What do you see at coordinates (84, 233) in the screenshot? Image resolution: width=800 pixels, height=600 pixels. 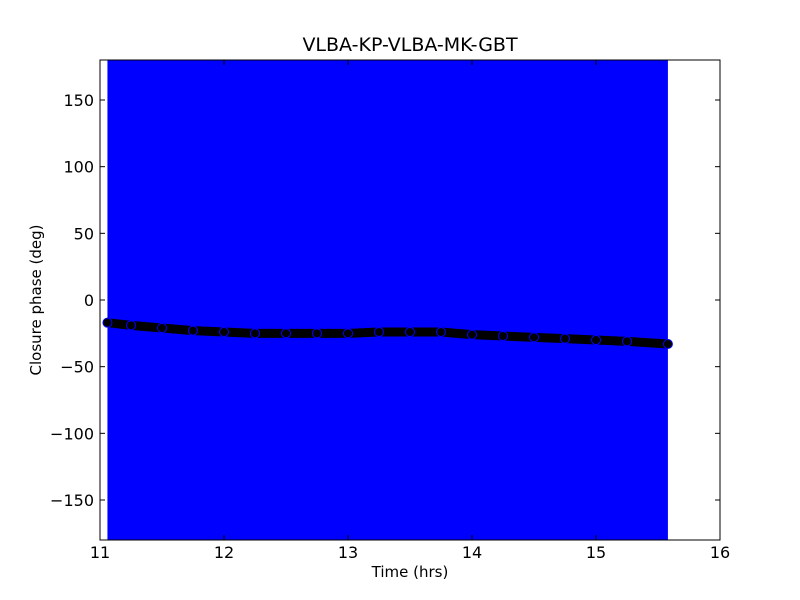 I see `y-tick-label: 50` at bounding box center [84, 233].